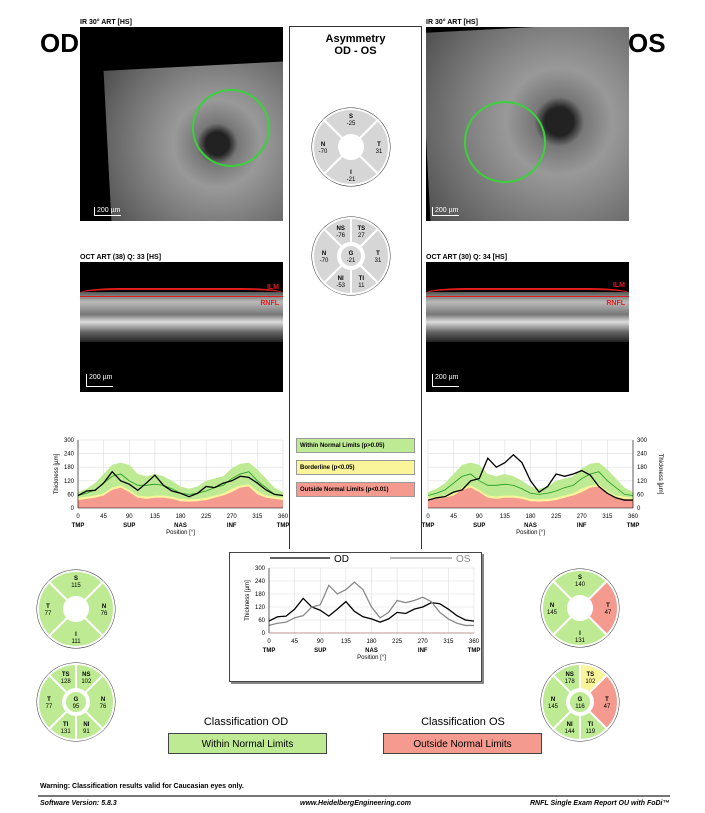 This screenshot has height=813, width=705. I want to click on footer-divider, so click(354, 796).